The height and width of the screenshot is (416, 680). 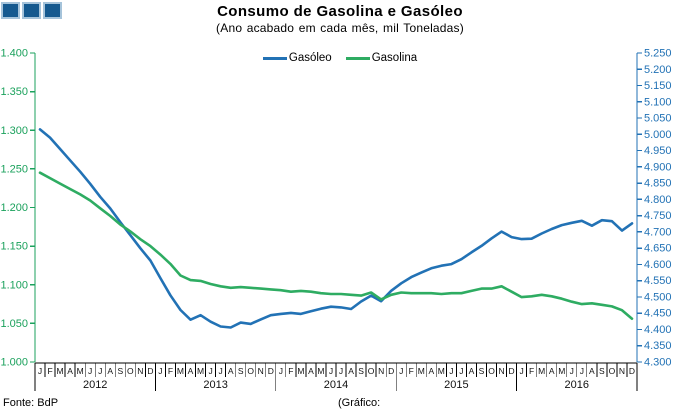 What do you see at coordinates (577, 385) in the screenshot?
I see `svg-text: 2016` at bounding box center [577, 385].